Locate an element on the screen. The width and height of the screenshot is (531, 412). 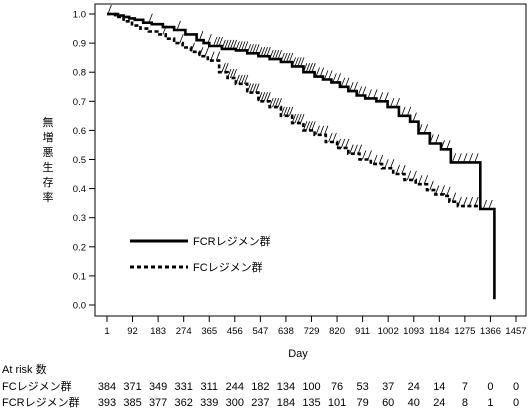
at-risk-value: 79 is located at coordinates (363, 403).